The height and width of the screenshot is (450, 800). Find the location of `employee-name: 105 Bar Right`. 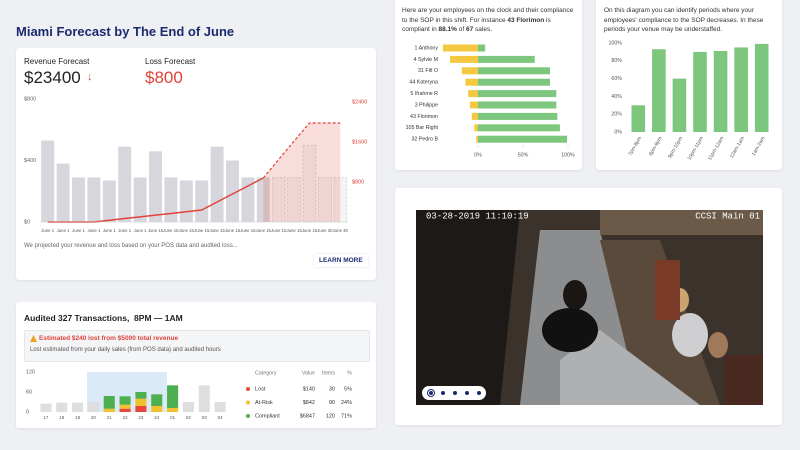

employee-name: 105 Bar Right is located at coordinates (422, 128).